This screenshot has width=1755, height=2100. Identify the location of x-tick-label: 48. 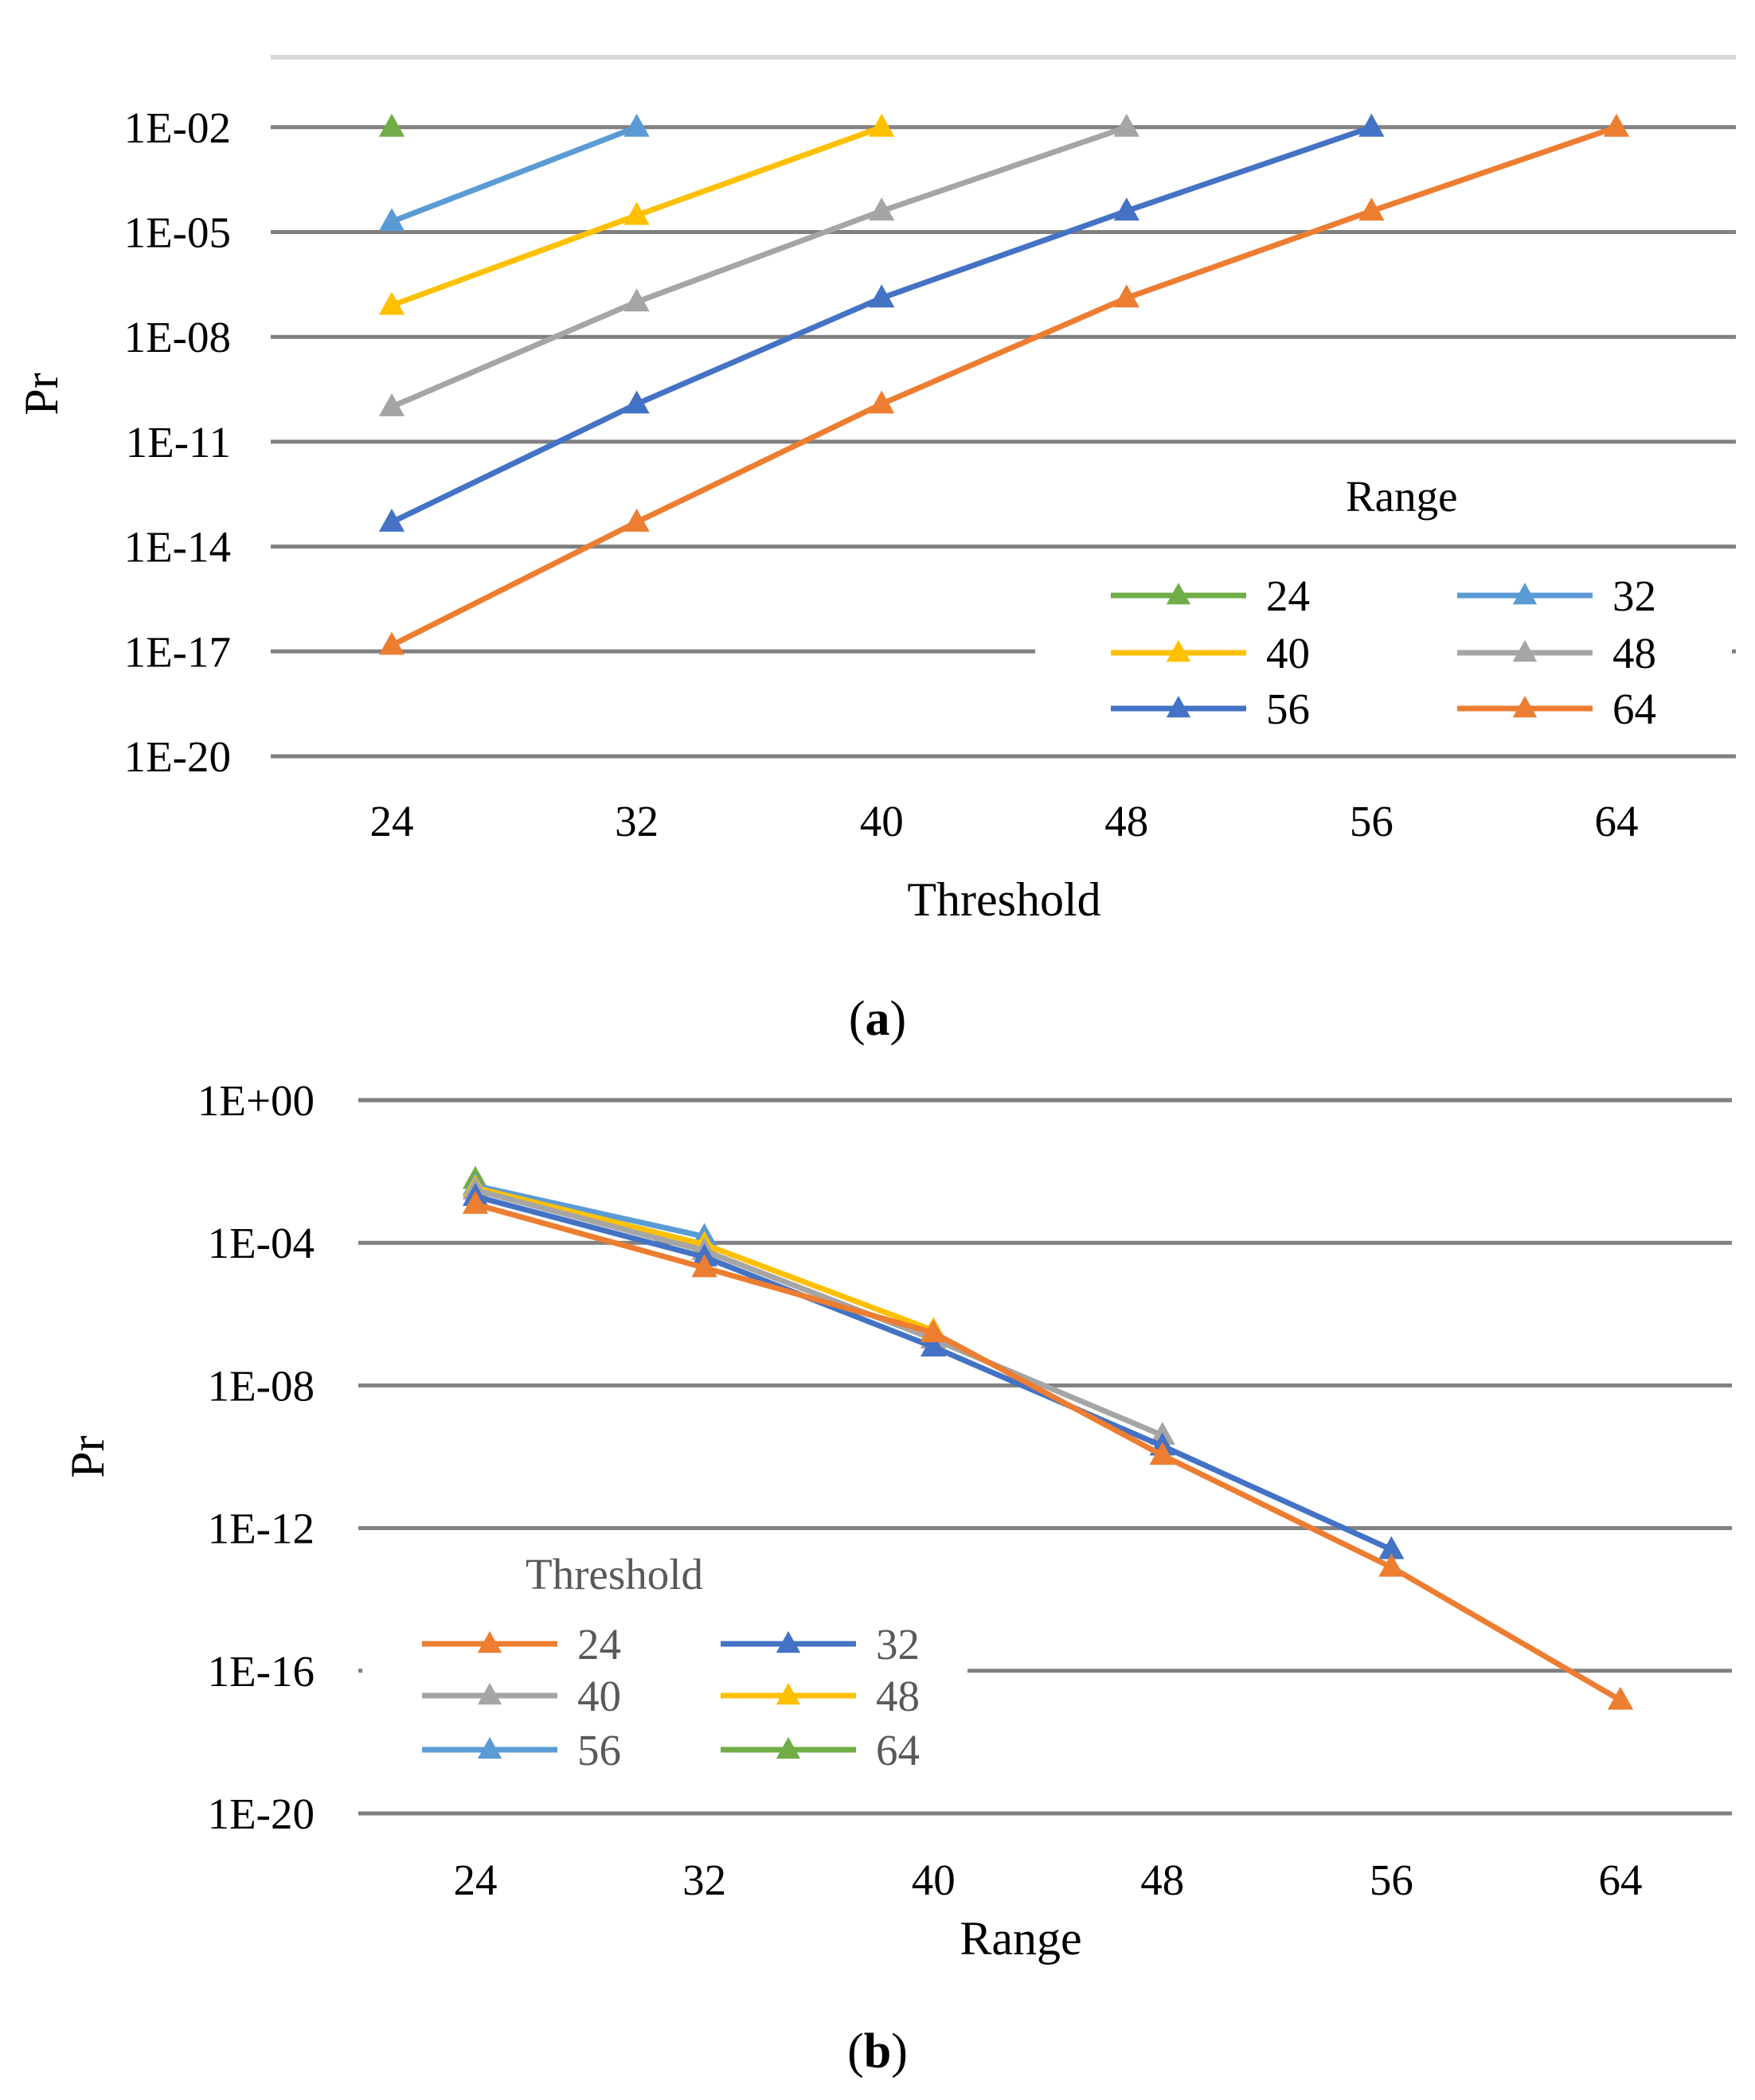
(1162, 1880).